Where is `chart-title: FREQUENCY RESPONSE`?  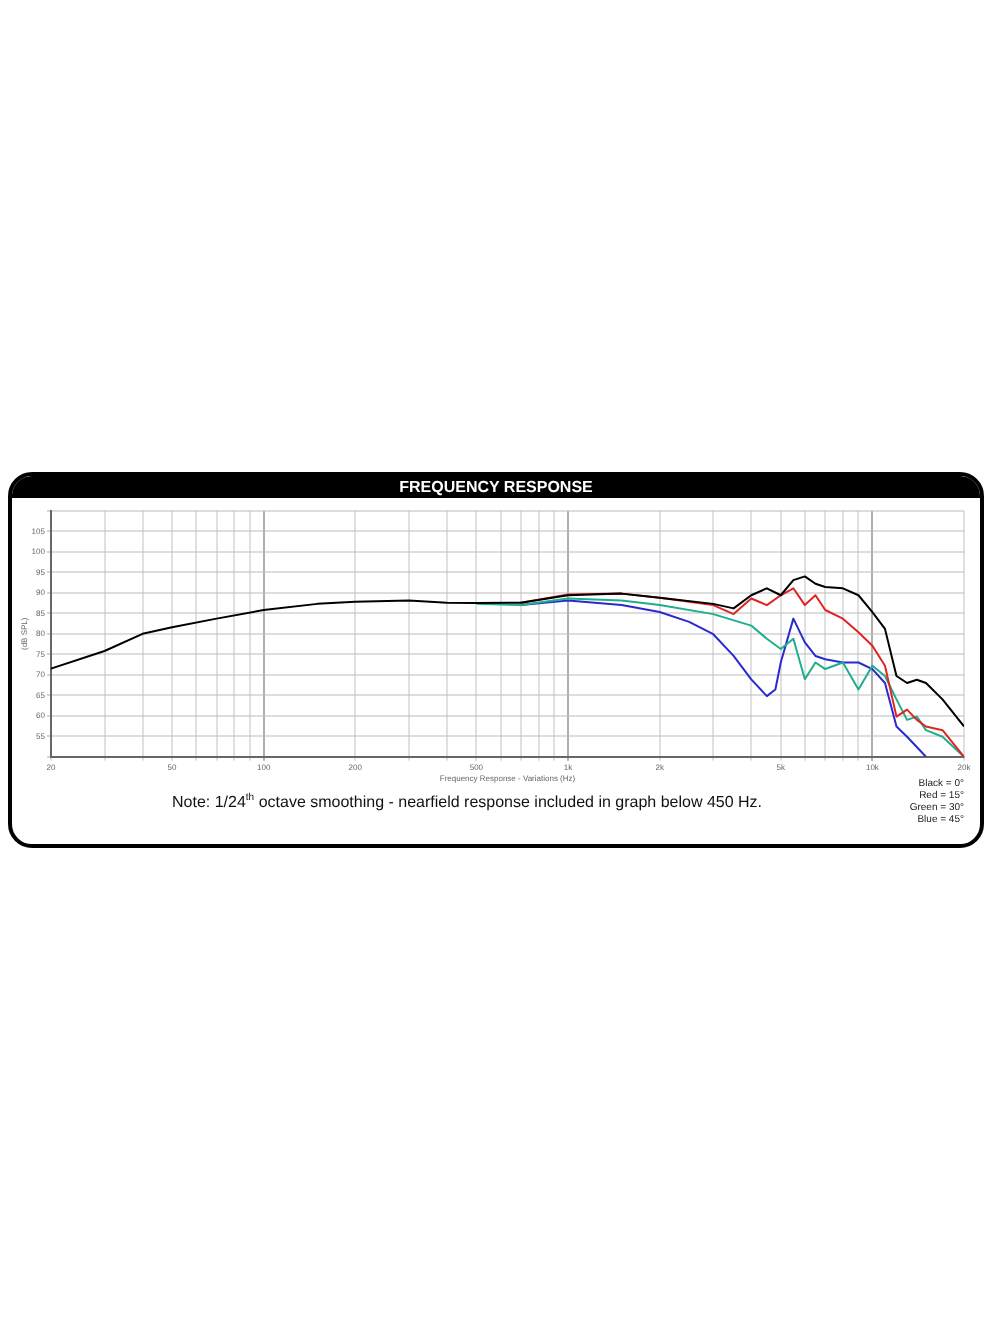 chart-title: FREQUENCY RESPONSE is located at coordinates (496, 487).